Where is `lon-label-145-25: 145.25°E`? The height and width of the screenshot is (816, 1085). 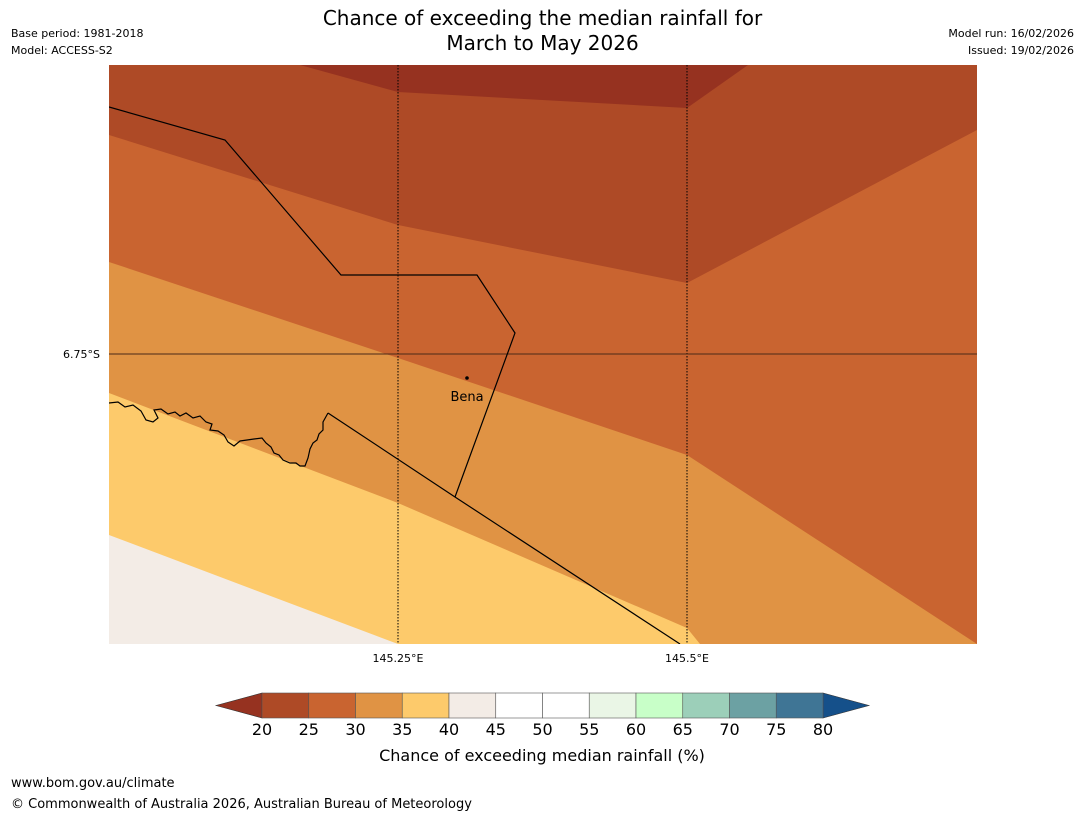
lon-label-145-25: 145.25°E is located at coordinates (398, 658).